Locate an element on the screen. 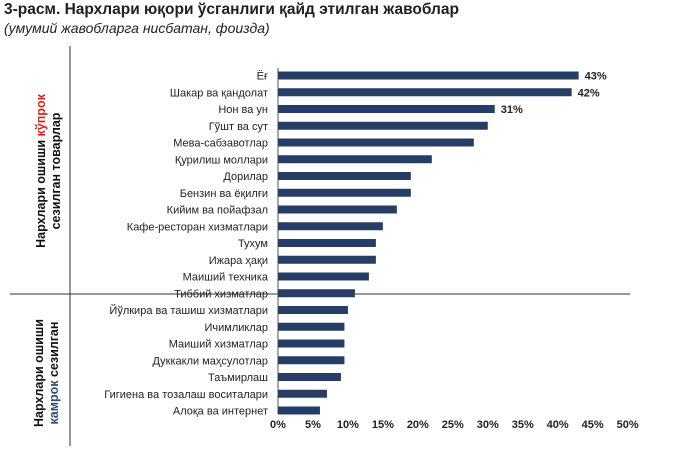  data-label-1: 43% is located at coordinates (596, 77).